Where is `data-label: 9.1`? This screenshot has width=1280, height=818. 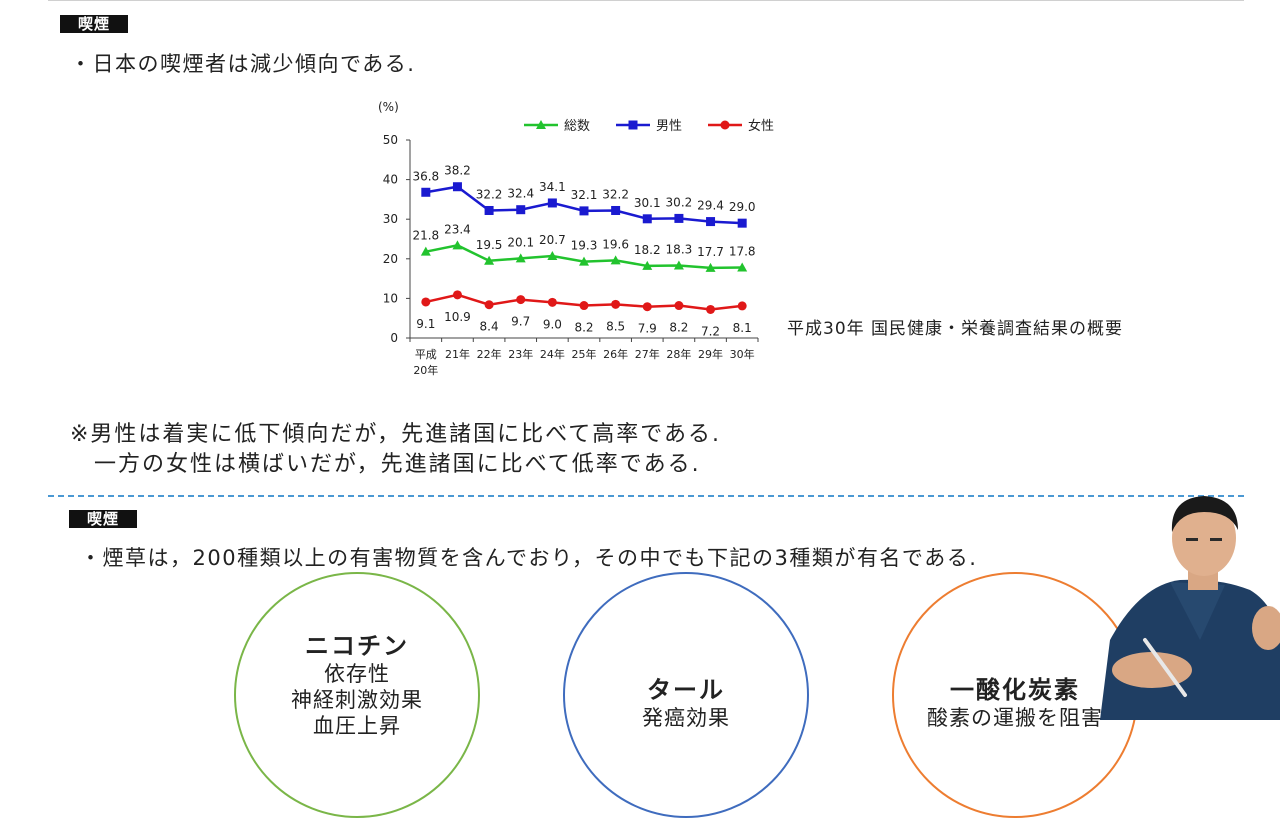
data-label: 9.1 is located at coordinates (425, 324).